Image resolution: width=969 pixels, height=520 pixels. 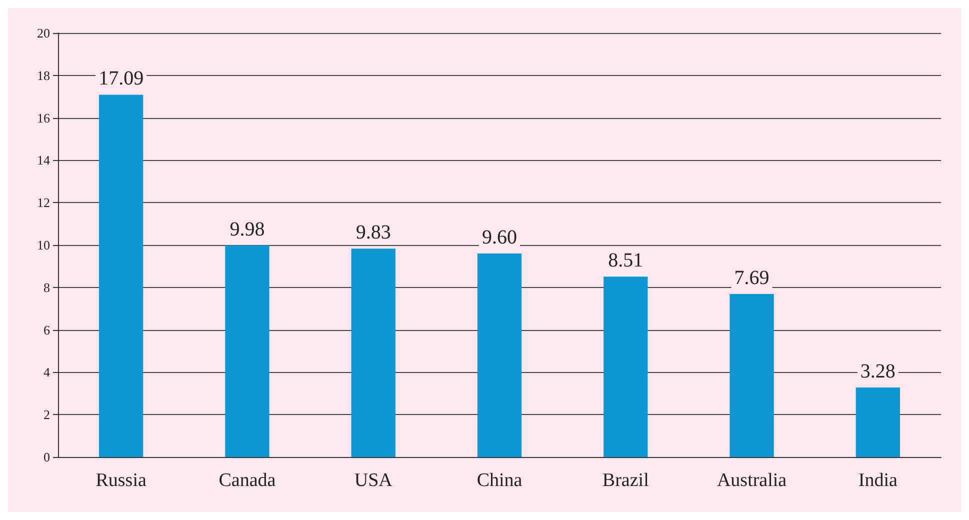 What do you see at coordinates (43, 160) in the screenshot?
I see `y-tick-label: 14` at bounding box center [43, 160].